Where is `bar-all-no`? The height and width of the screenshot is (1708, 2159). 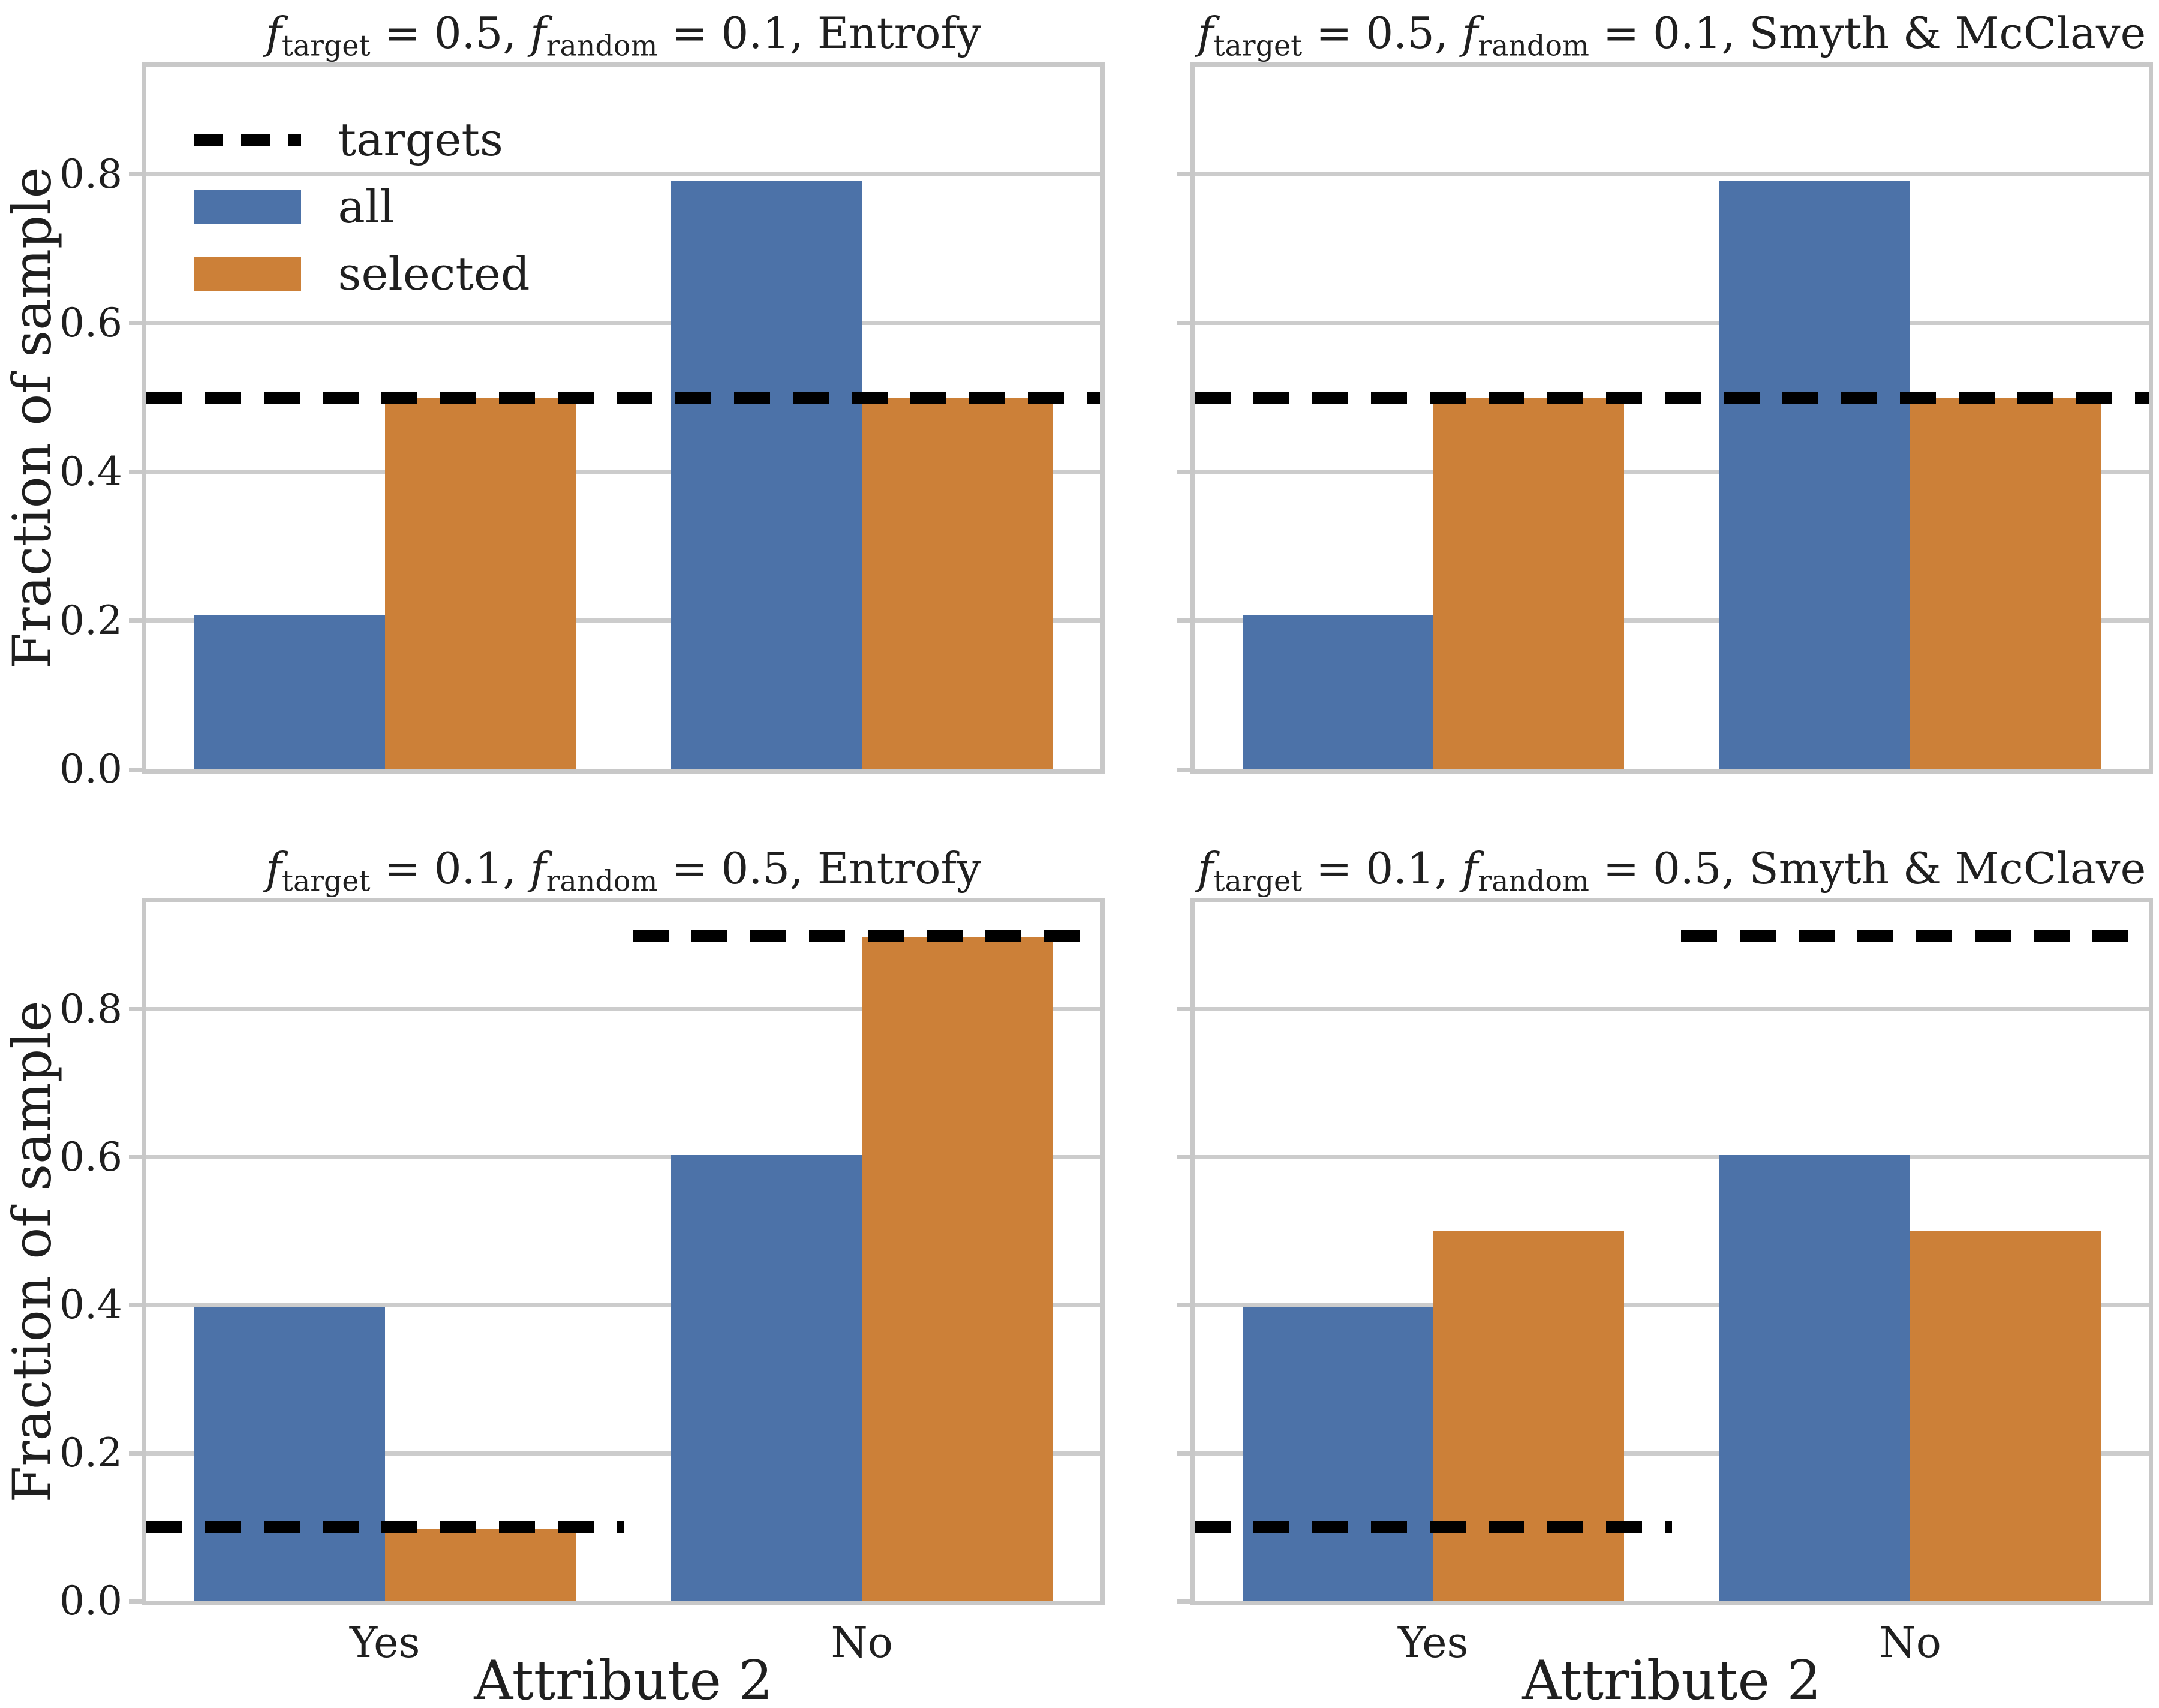
bar-all-no is located at coordinates (766, 1378).